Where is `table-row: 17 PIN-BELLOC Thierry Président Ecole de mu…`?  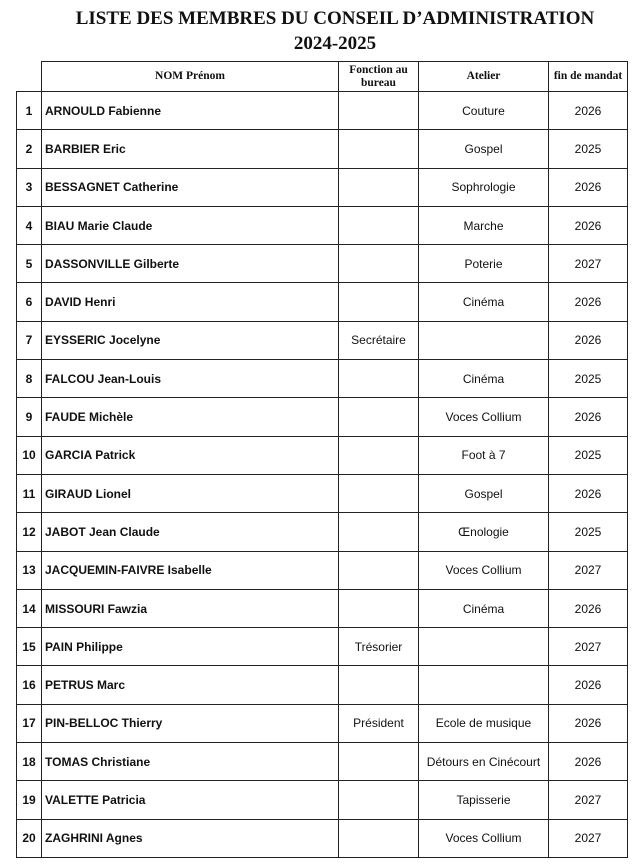 table-row: 17 PIN-BELLOC Thierry Président Ecole de mu… is located at coordinates (322, 723).